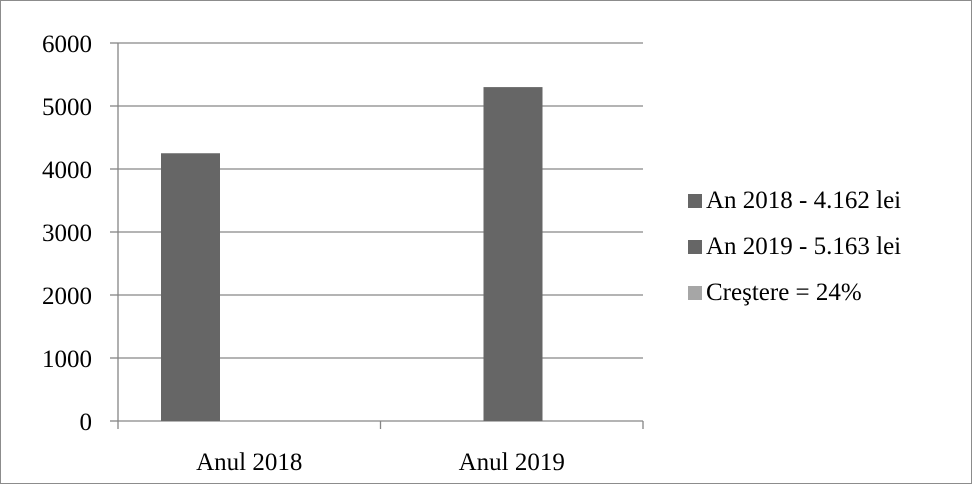 The height and width of the screenshot is (484, 972). I want to click on y-tick-label: 6000, so click(67, 44).